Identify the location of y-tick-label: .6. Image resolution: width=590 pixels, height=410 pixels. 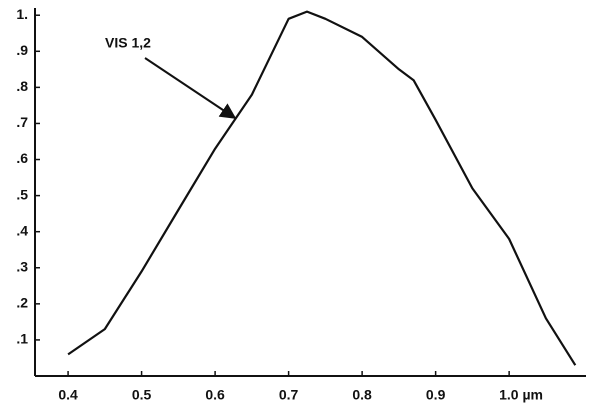
(22, 158).